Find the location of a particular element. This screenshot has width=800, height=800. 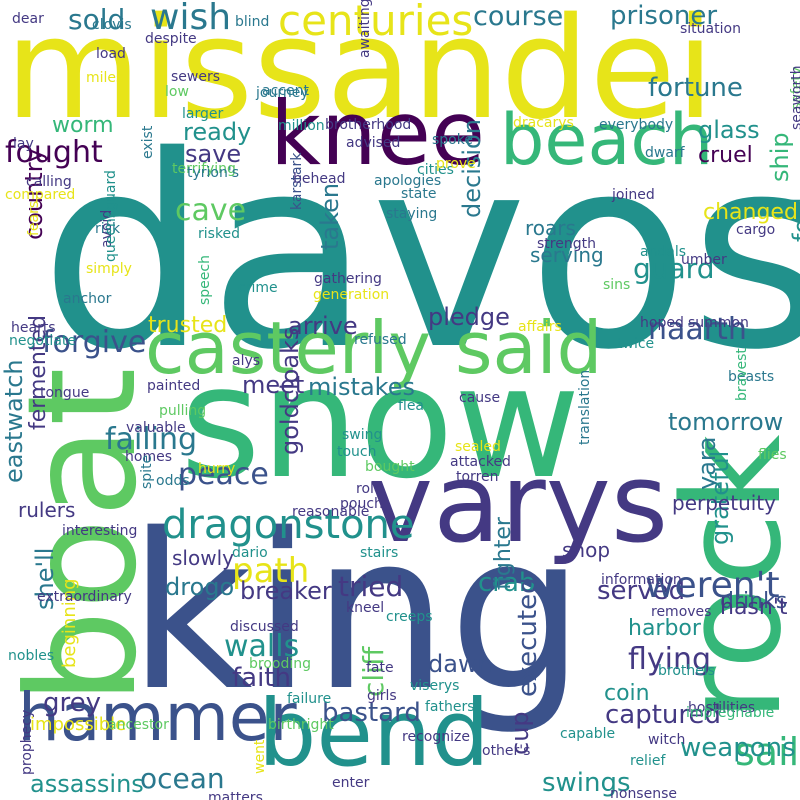

word-refused: refused is located at coordinates (380, 340).